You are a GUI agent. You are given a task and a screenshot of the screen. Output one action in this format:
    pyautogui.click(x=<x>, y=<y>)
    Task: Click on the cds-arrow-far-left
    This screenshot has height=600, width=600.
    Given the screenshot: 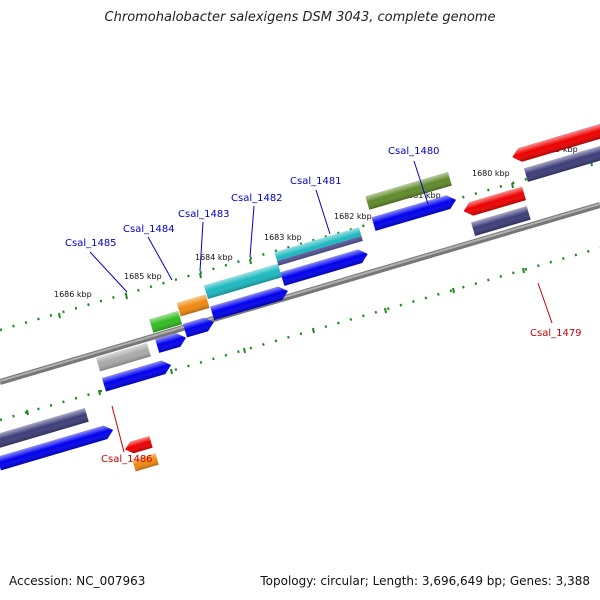 What is the action you would take?
    pyautogui.click(x=57, y=448)
    